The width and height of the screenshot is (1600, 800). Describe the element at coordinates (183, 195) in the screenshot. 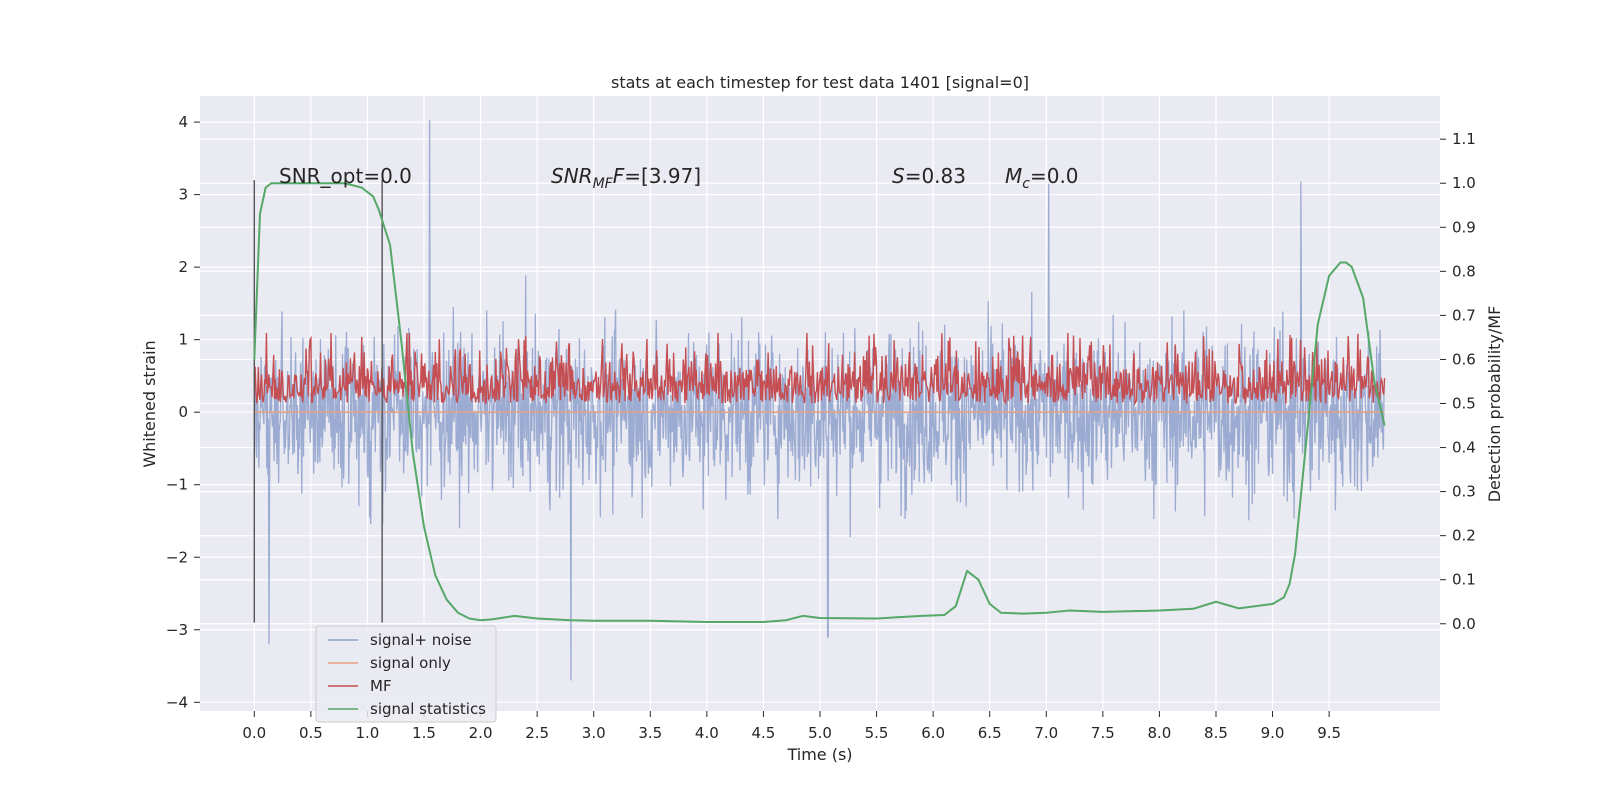

I see `y-tick-label: 3` at that location.